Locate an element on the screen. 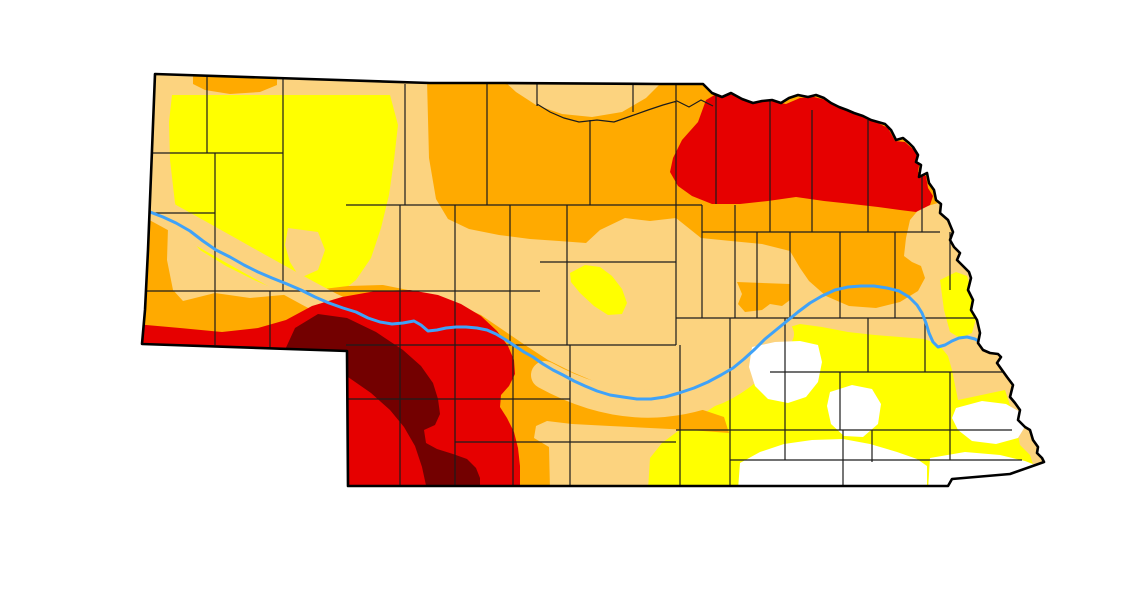 This screenshot has width=1132, height=610. region-d2-county-blob is located at coordinates (763, 297).